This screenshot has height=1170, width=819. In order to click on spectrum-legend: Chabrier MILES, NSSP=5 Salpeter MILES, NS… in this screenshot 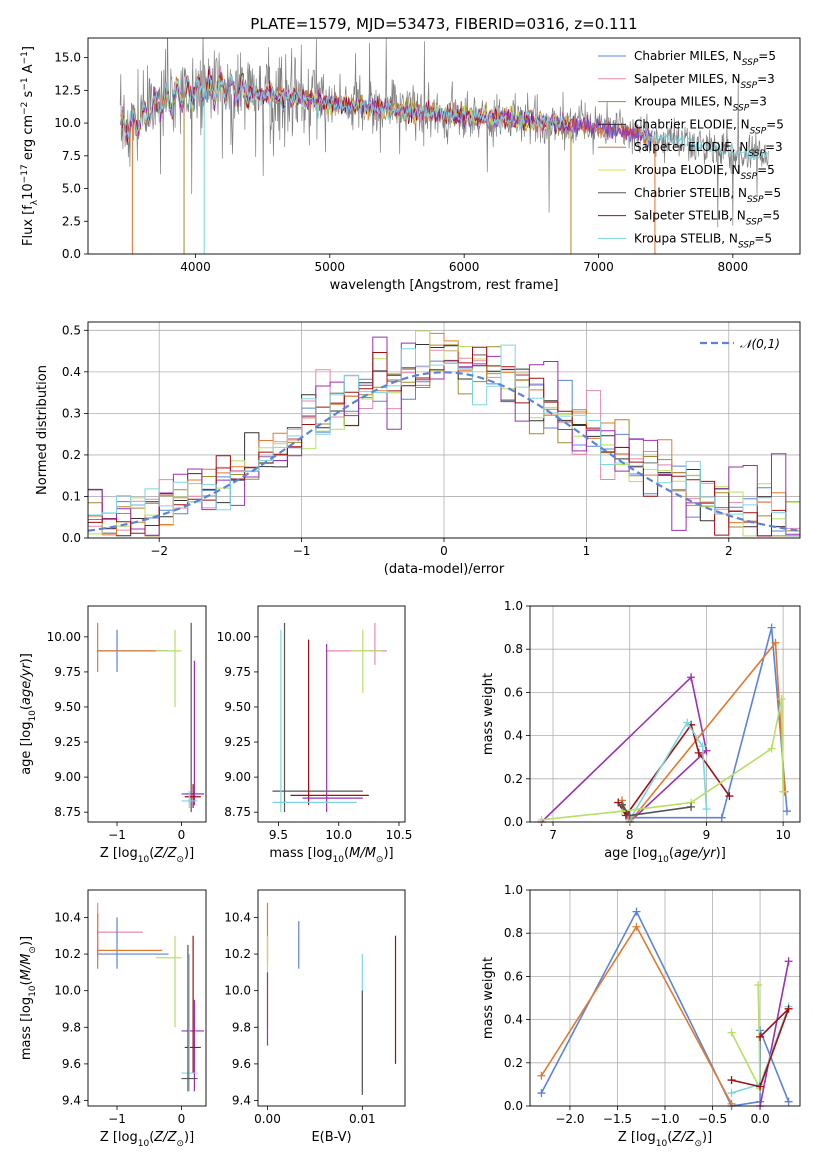, I will do `click(691, 149)`.